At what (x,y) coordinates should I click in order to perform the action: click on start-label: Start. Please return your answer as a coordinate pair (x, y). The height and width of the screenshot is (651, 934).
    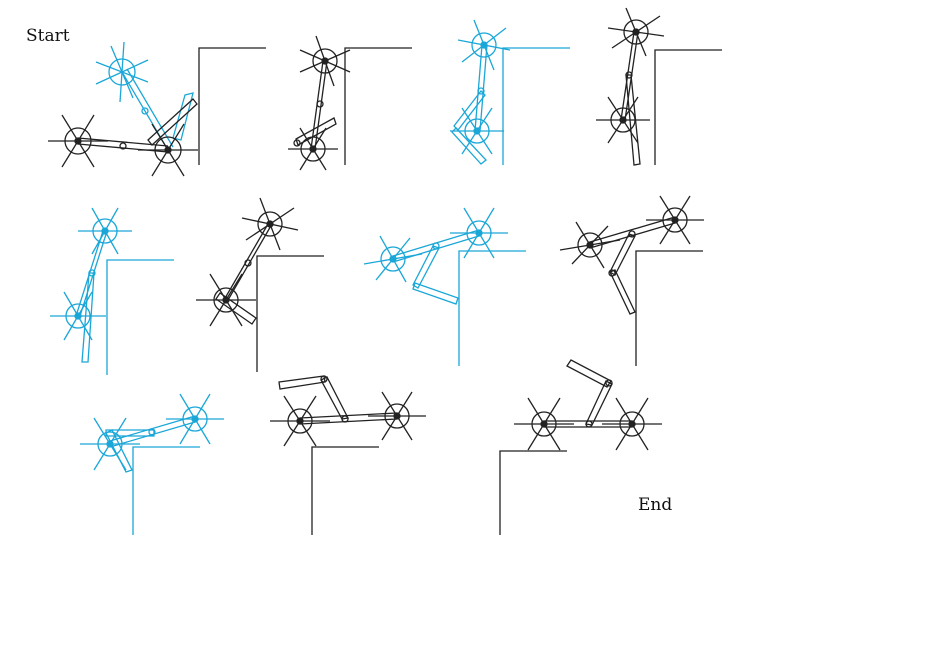
    Looking at the image, I should click on (48, 36).